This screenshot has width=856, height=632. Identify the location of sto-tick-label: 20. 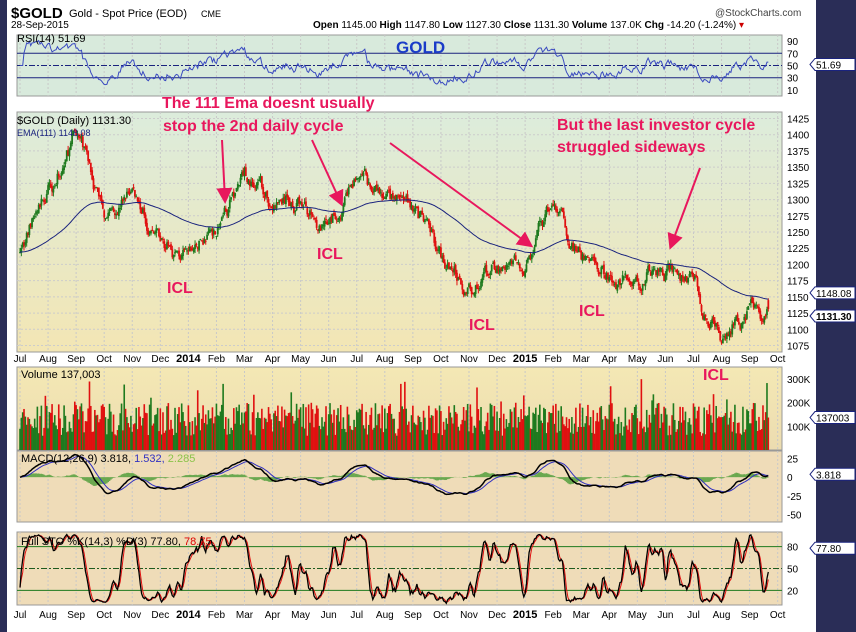
(793, 591).